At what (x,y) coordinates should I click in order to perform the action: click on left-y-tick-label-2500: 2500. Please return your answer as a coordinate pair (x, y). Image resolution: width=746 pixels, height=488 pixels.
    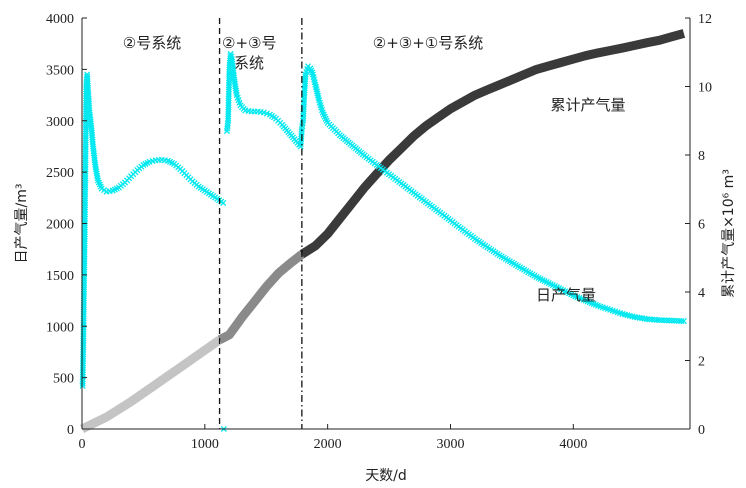
    Looking at the image, I should click on (60, 173).